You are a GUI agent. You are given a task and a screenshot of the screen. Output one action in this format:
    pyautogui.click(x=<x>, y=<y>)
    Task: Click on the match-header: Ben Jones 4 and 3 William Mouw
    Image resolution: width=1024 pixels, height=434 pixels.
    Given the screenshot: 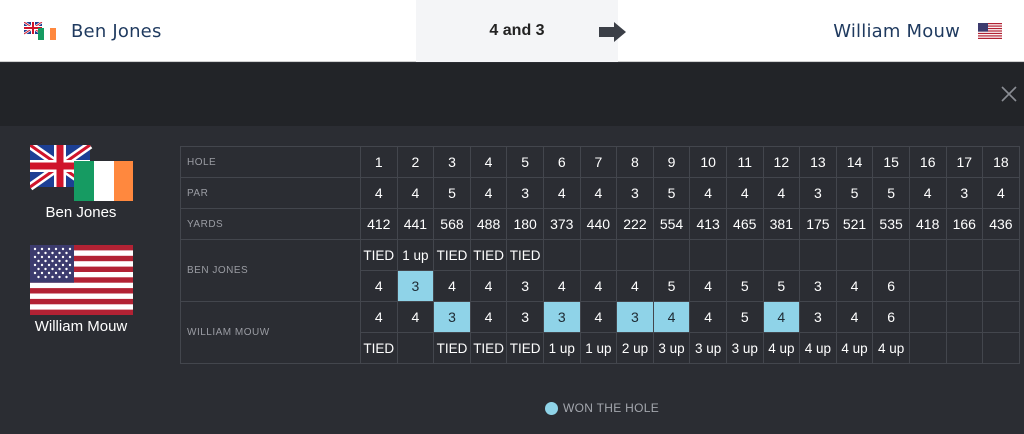 What is the action you would take?
    pyautogui.click(x=512, y=31)
    